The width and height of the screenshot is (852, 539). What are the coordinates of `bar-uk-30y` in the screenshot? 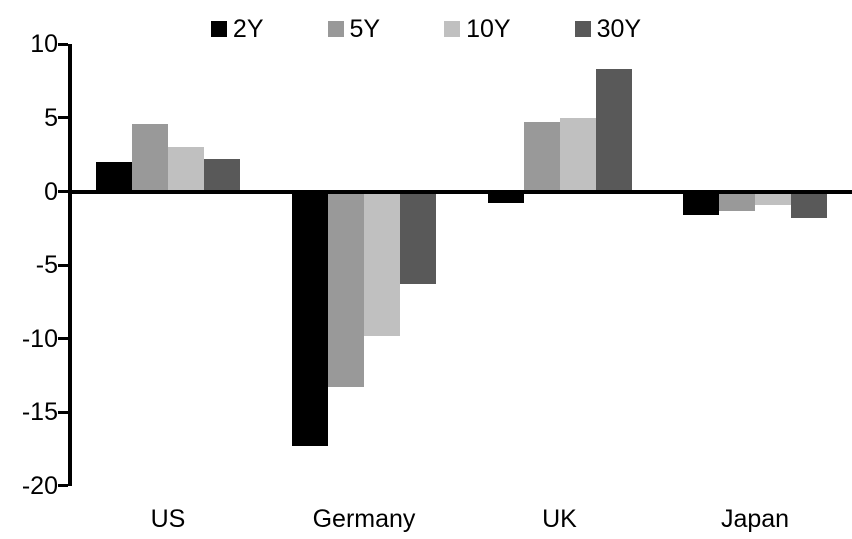 It's located at (613, 130).